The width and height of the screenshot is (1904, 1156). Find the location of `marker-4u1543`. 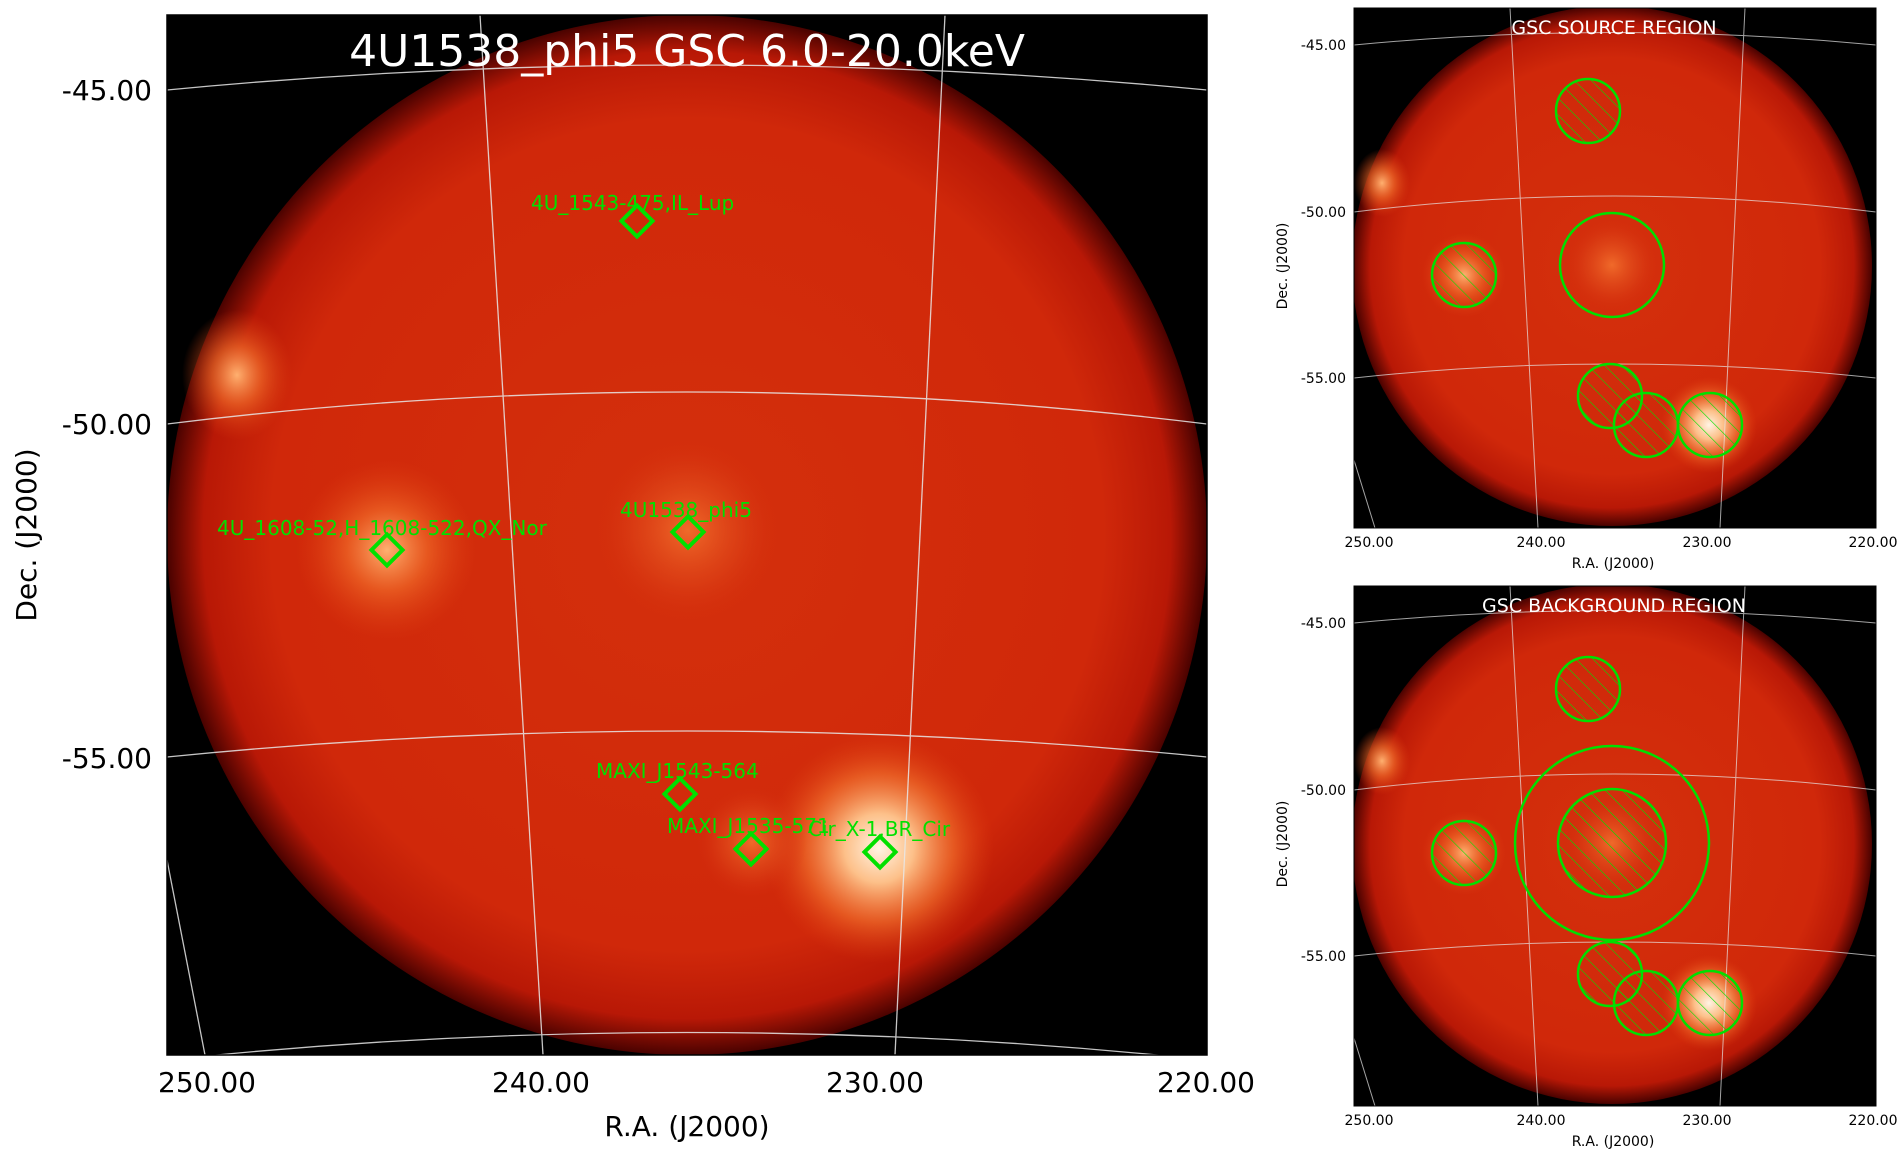

marker-4u1543 is located at coordinates (637, 221).